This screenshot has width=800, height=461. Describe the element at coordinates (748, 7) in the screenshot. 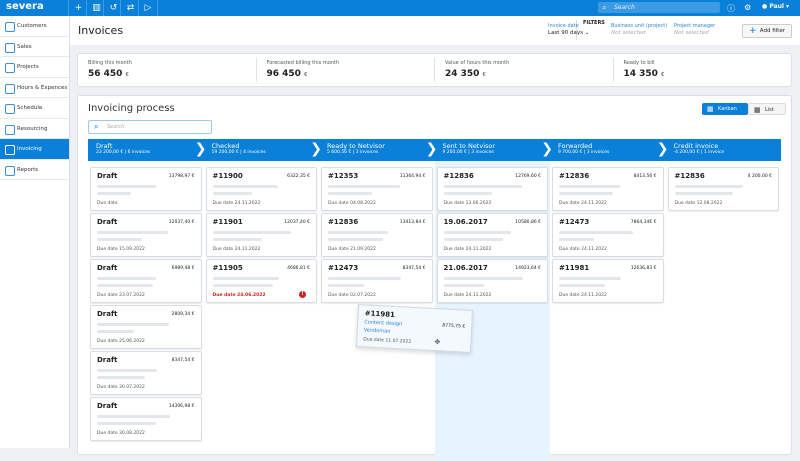

I see `gear-icon: ⚙` at that location.